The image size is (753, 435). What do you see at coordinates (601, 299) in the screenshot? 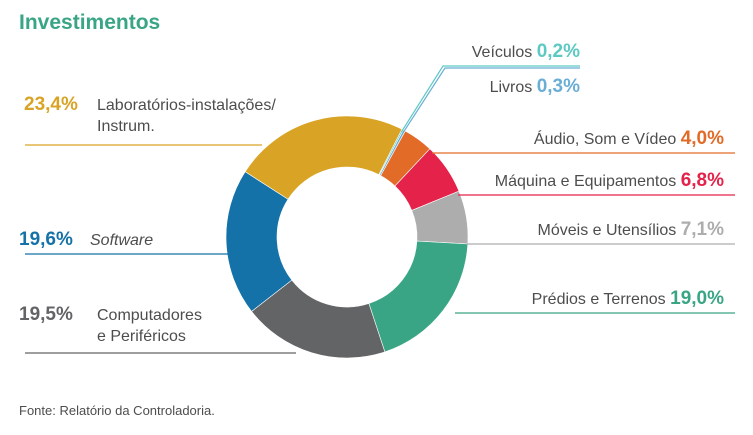
I see `slice-name-label: Prédios e Terrenos` at bounding box center [601, 299].